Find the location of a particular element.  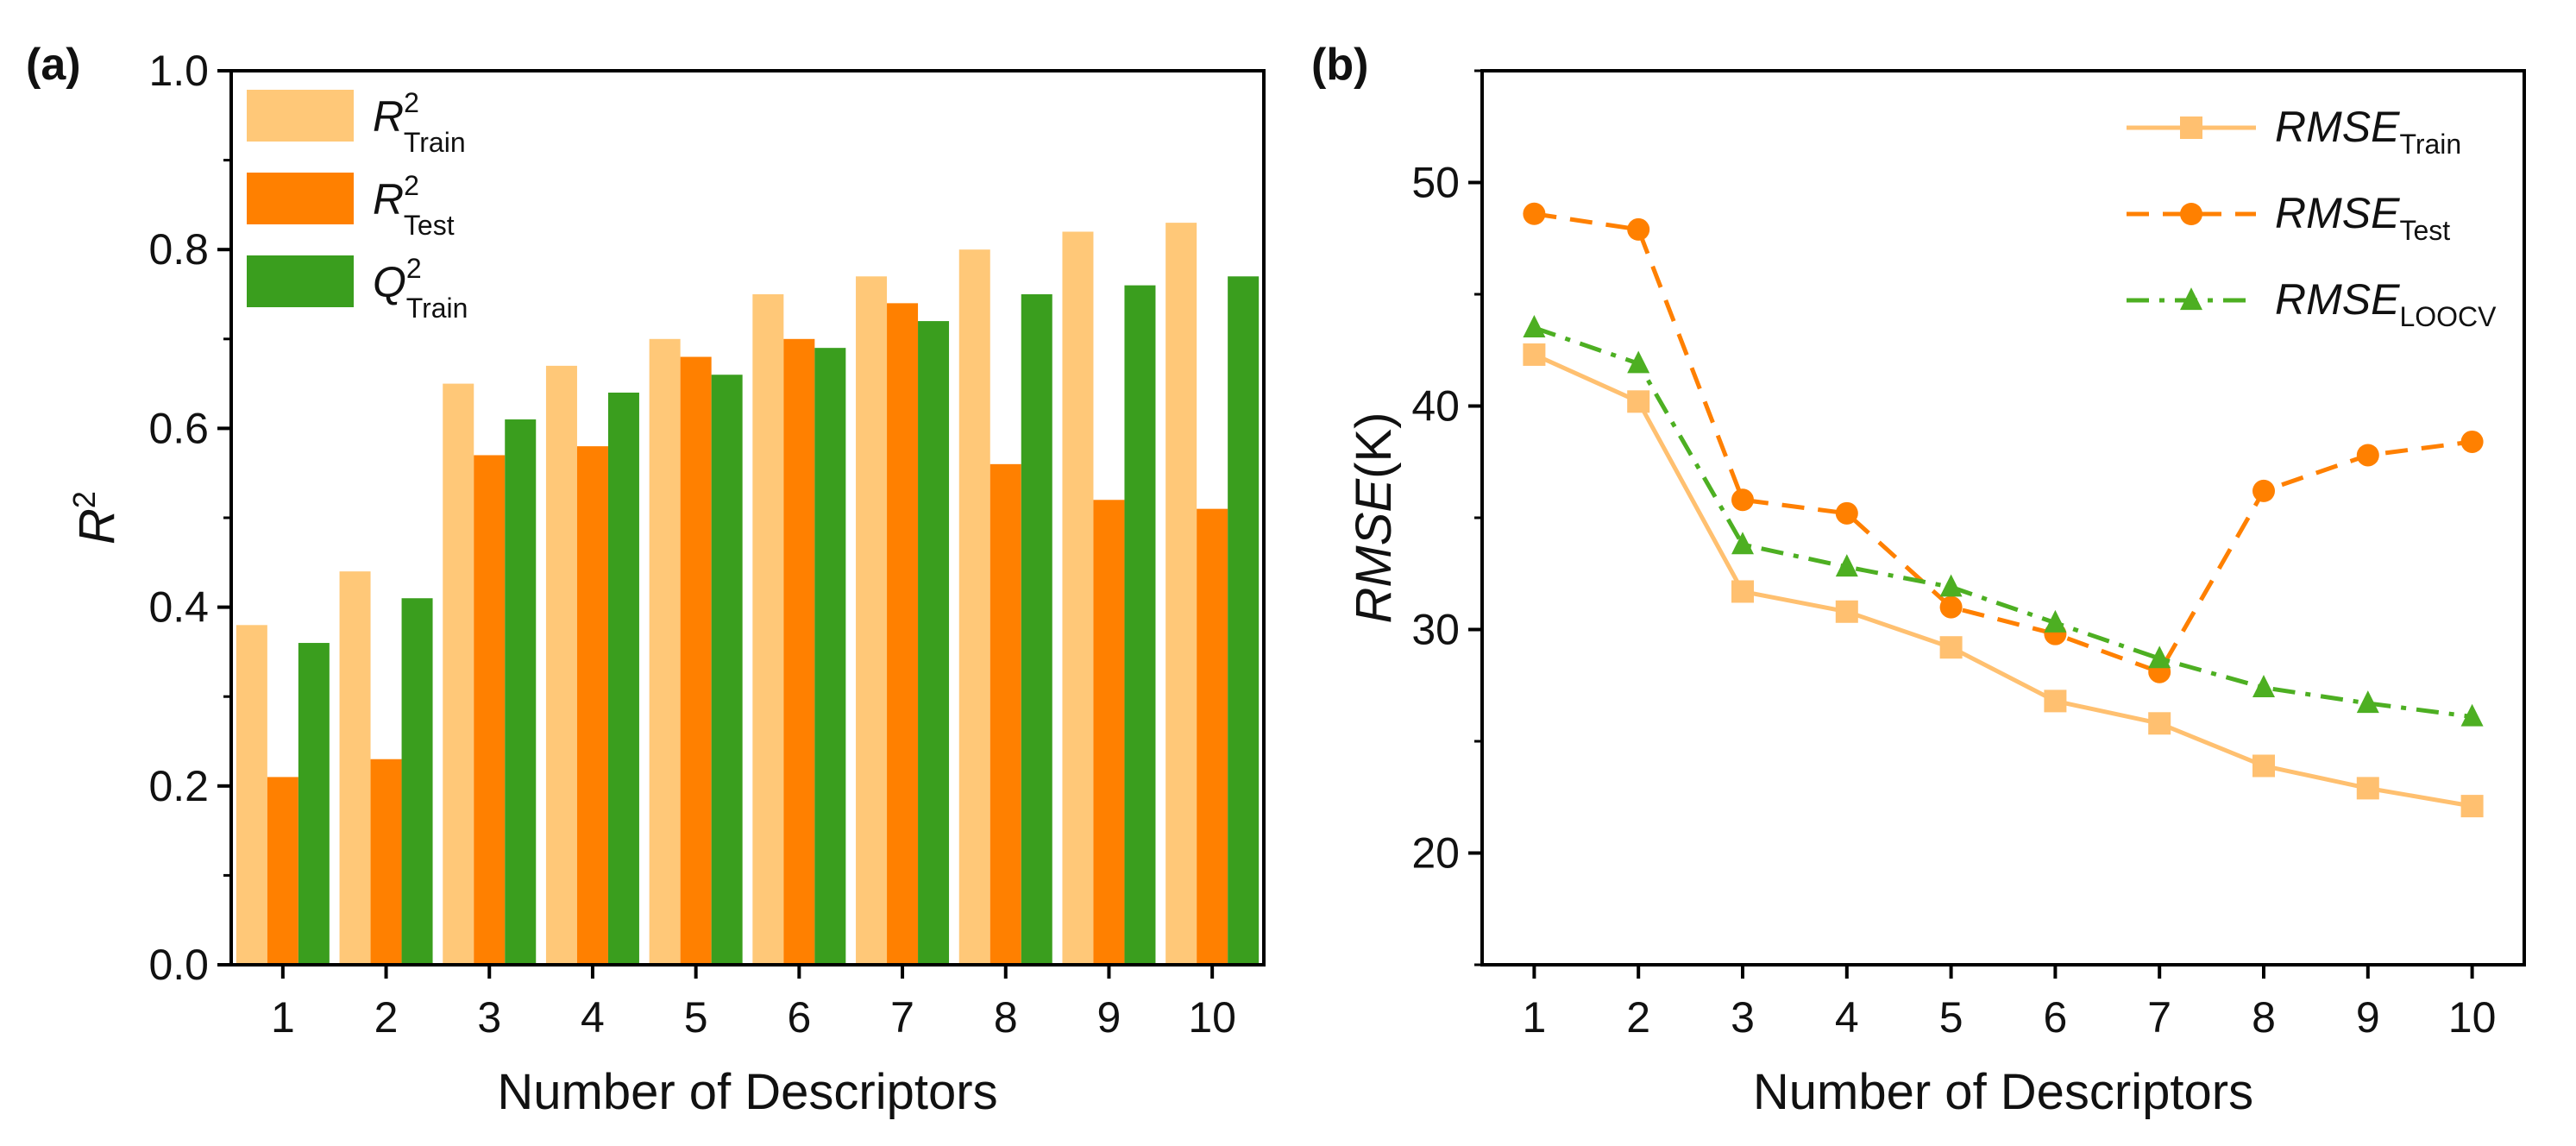

x-tick-label: 10 is located at coordinates (2472, 1017).